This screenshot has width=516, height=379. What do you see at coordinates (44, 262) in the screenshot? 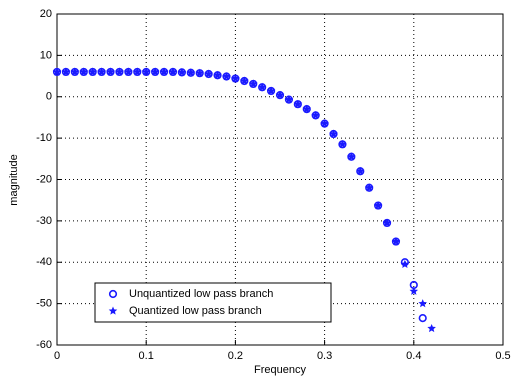
I see `y-tick-label: -40` at bounding box center [44, 262].